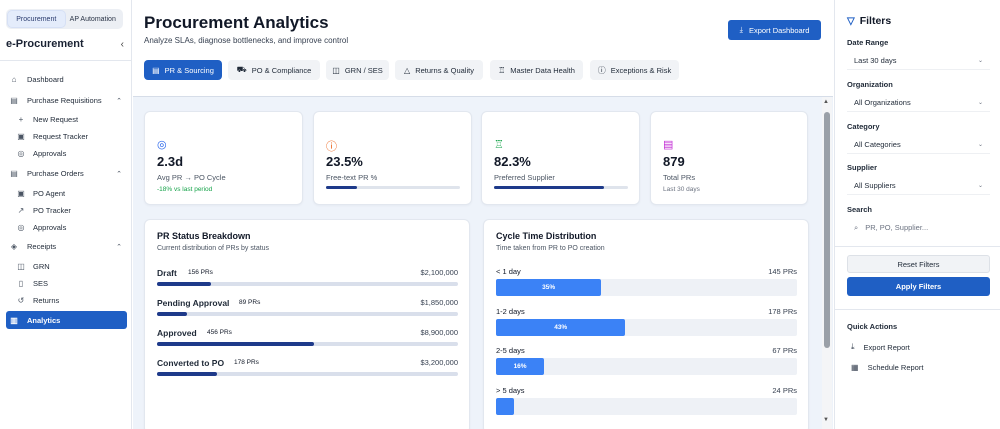 This screenshot has height=429, width=1000. I want to click on kpi-value: 82.3%, so click(512, 161).